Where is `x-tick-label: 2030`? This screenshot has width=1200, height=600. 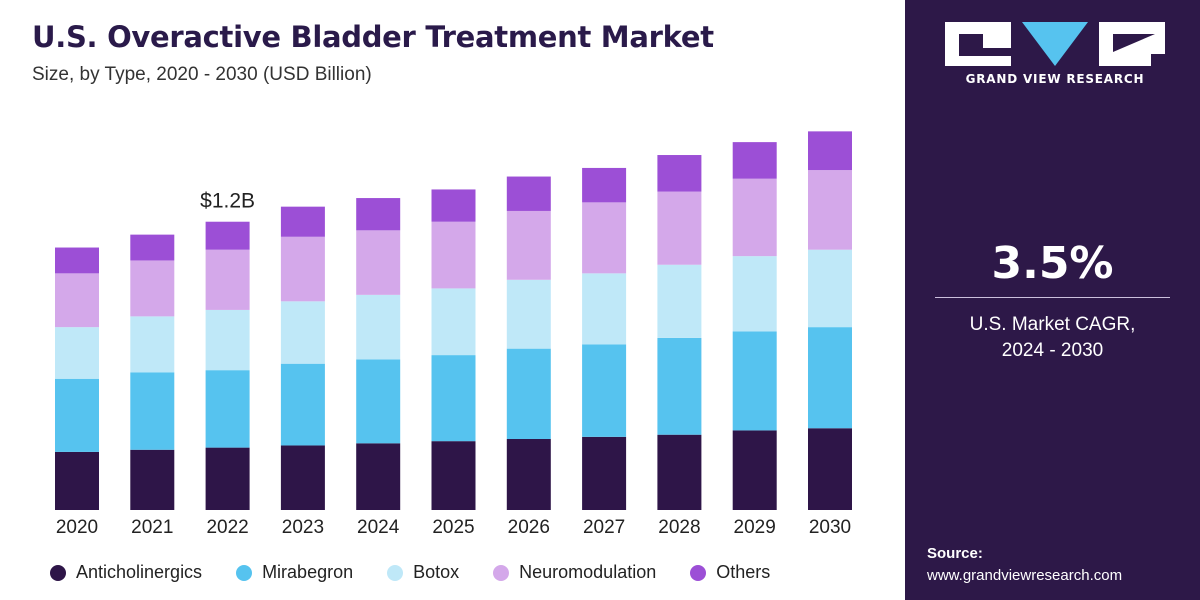
x-tick-label: 2030 is located at coordinates (830, 527).